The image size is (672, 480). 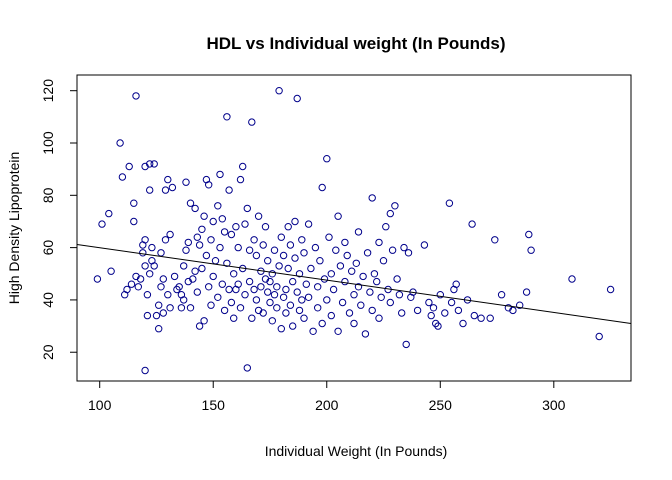 What do you see at coordinates (48, 352) in the screenshot?
I see `y-tick-label: 20` at bounding box center [48, 352].